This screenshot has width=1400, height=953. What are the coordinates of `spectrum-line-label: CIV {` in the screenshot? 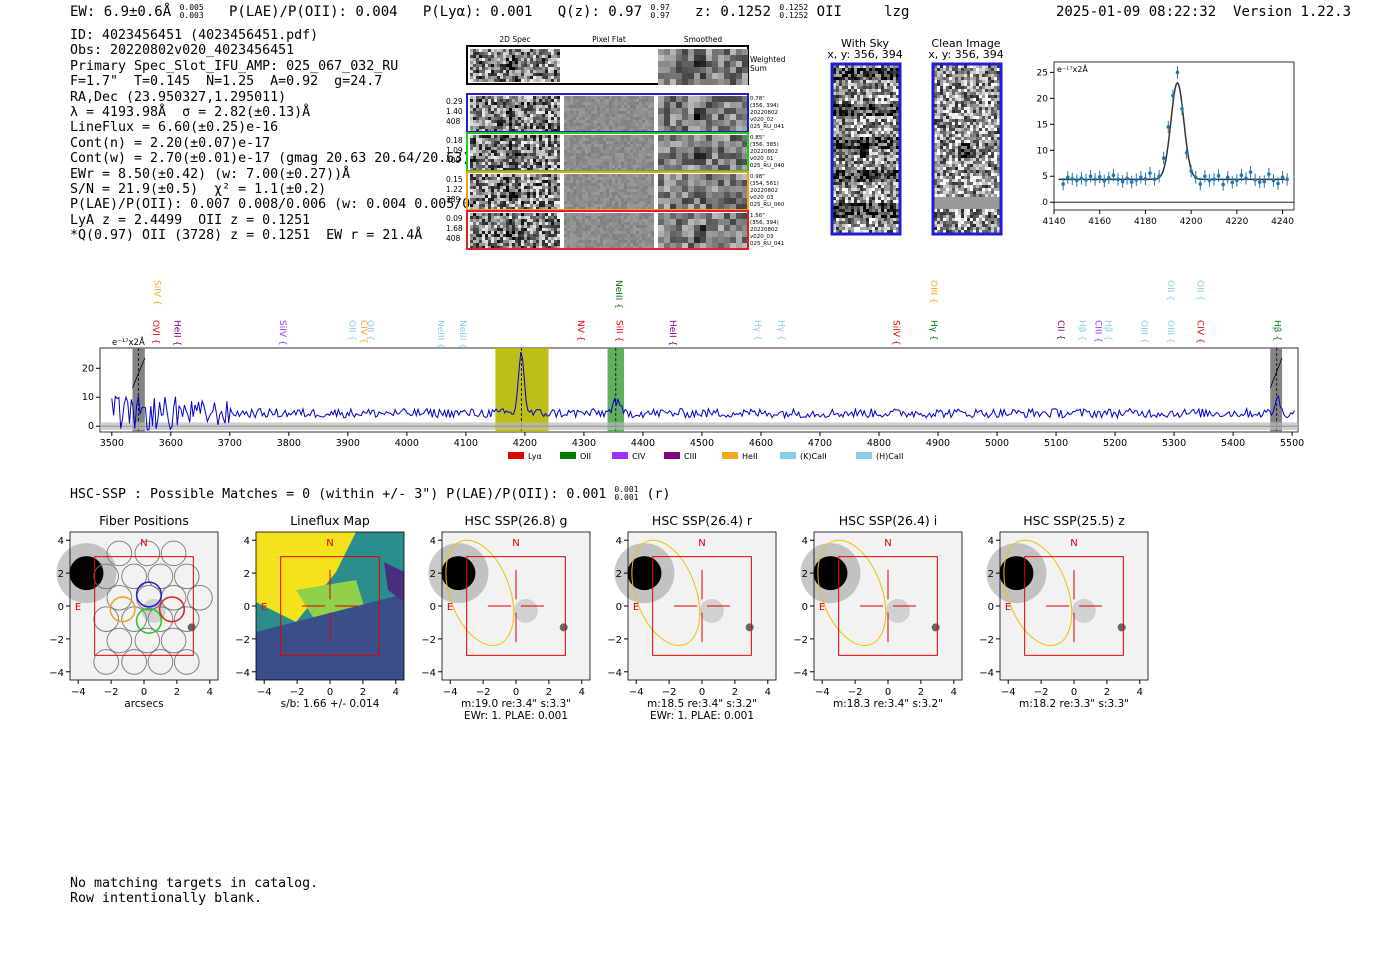 It's located at (363, 332).